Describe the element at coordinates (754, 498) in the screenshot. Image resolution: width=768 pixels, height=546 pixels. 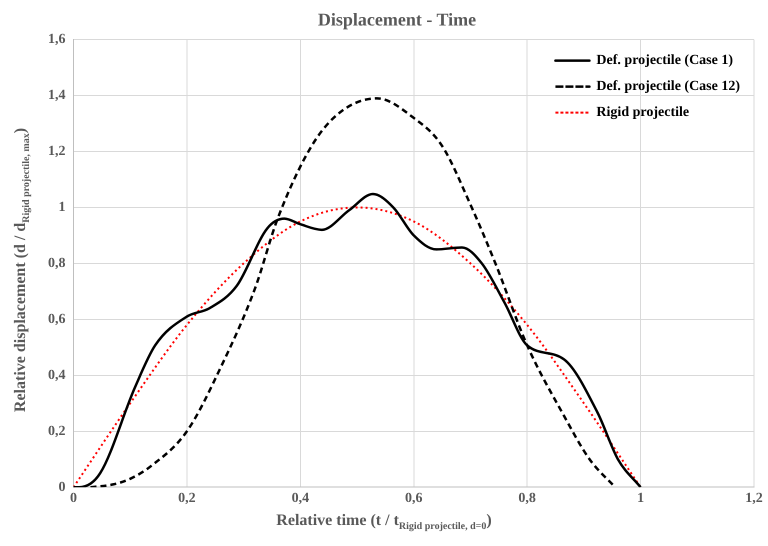
I see `x-tick-label: 1,2` at that location.